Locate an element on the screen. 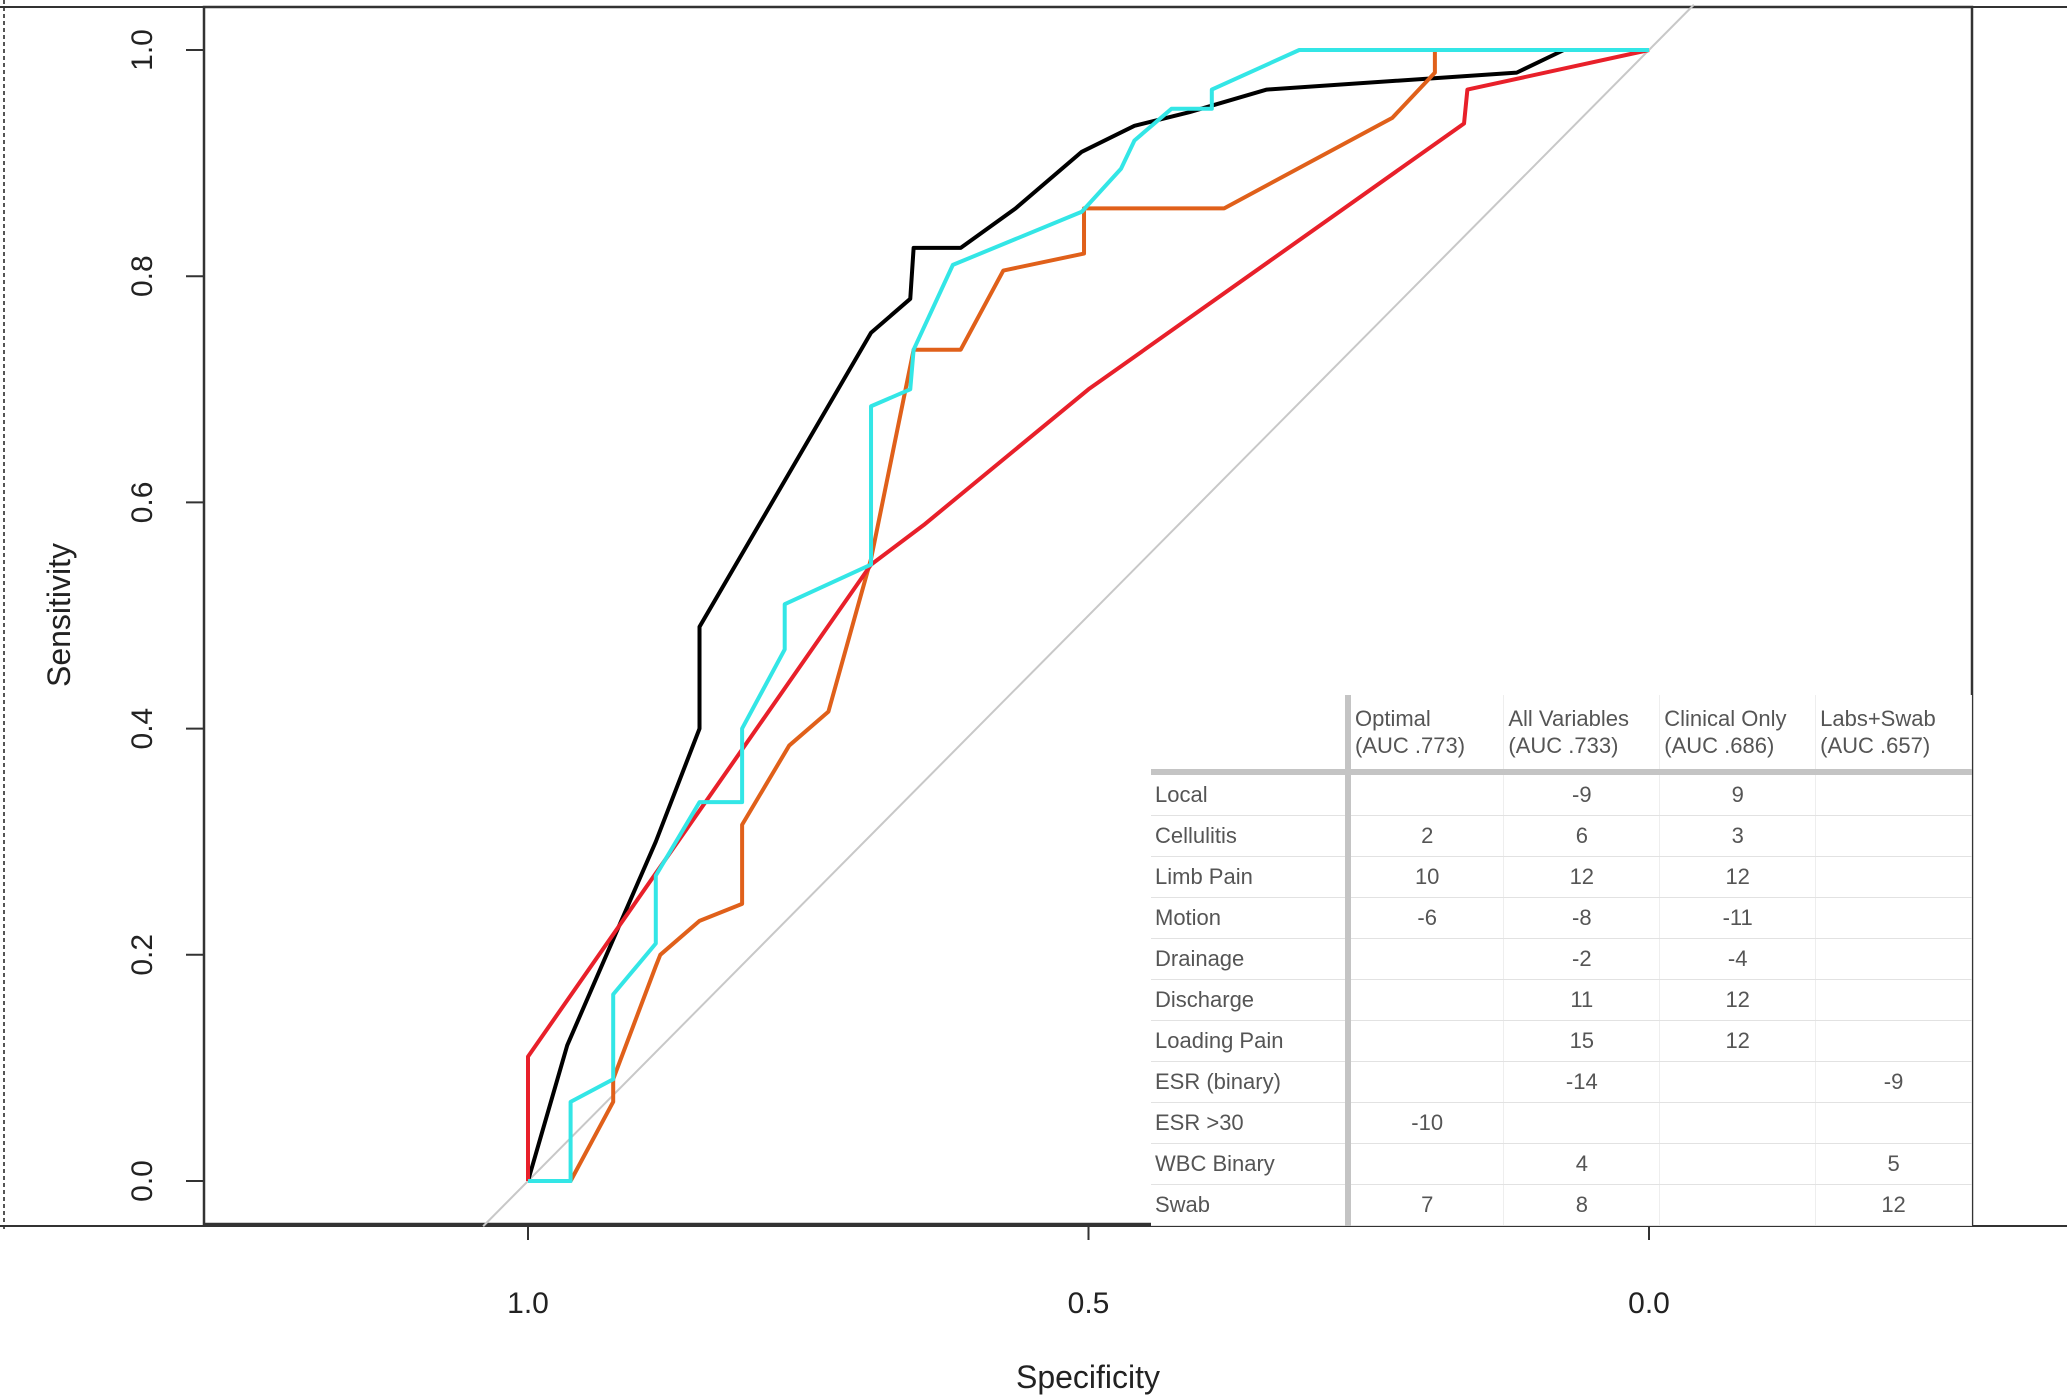 This screenshot has height=1398, width=2067. row-label: ESR >30 is located at coordinates (1251, 1123).